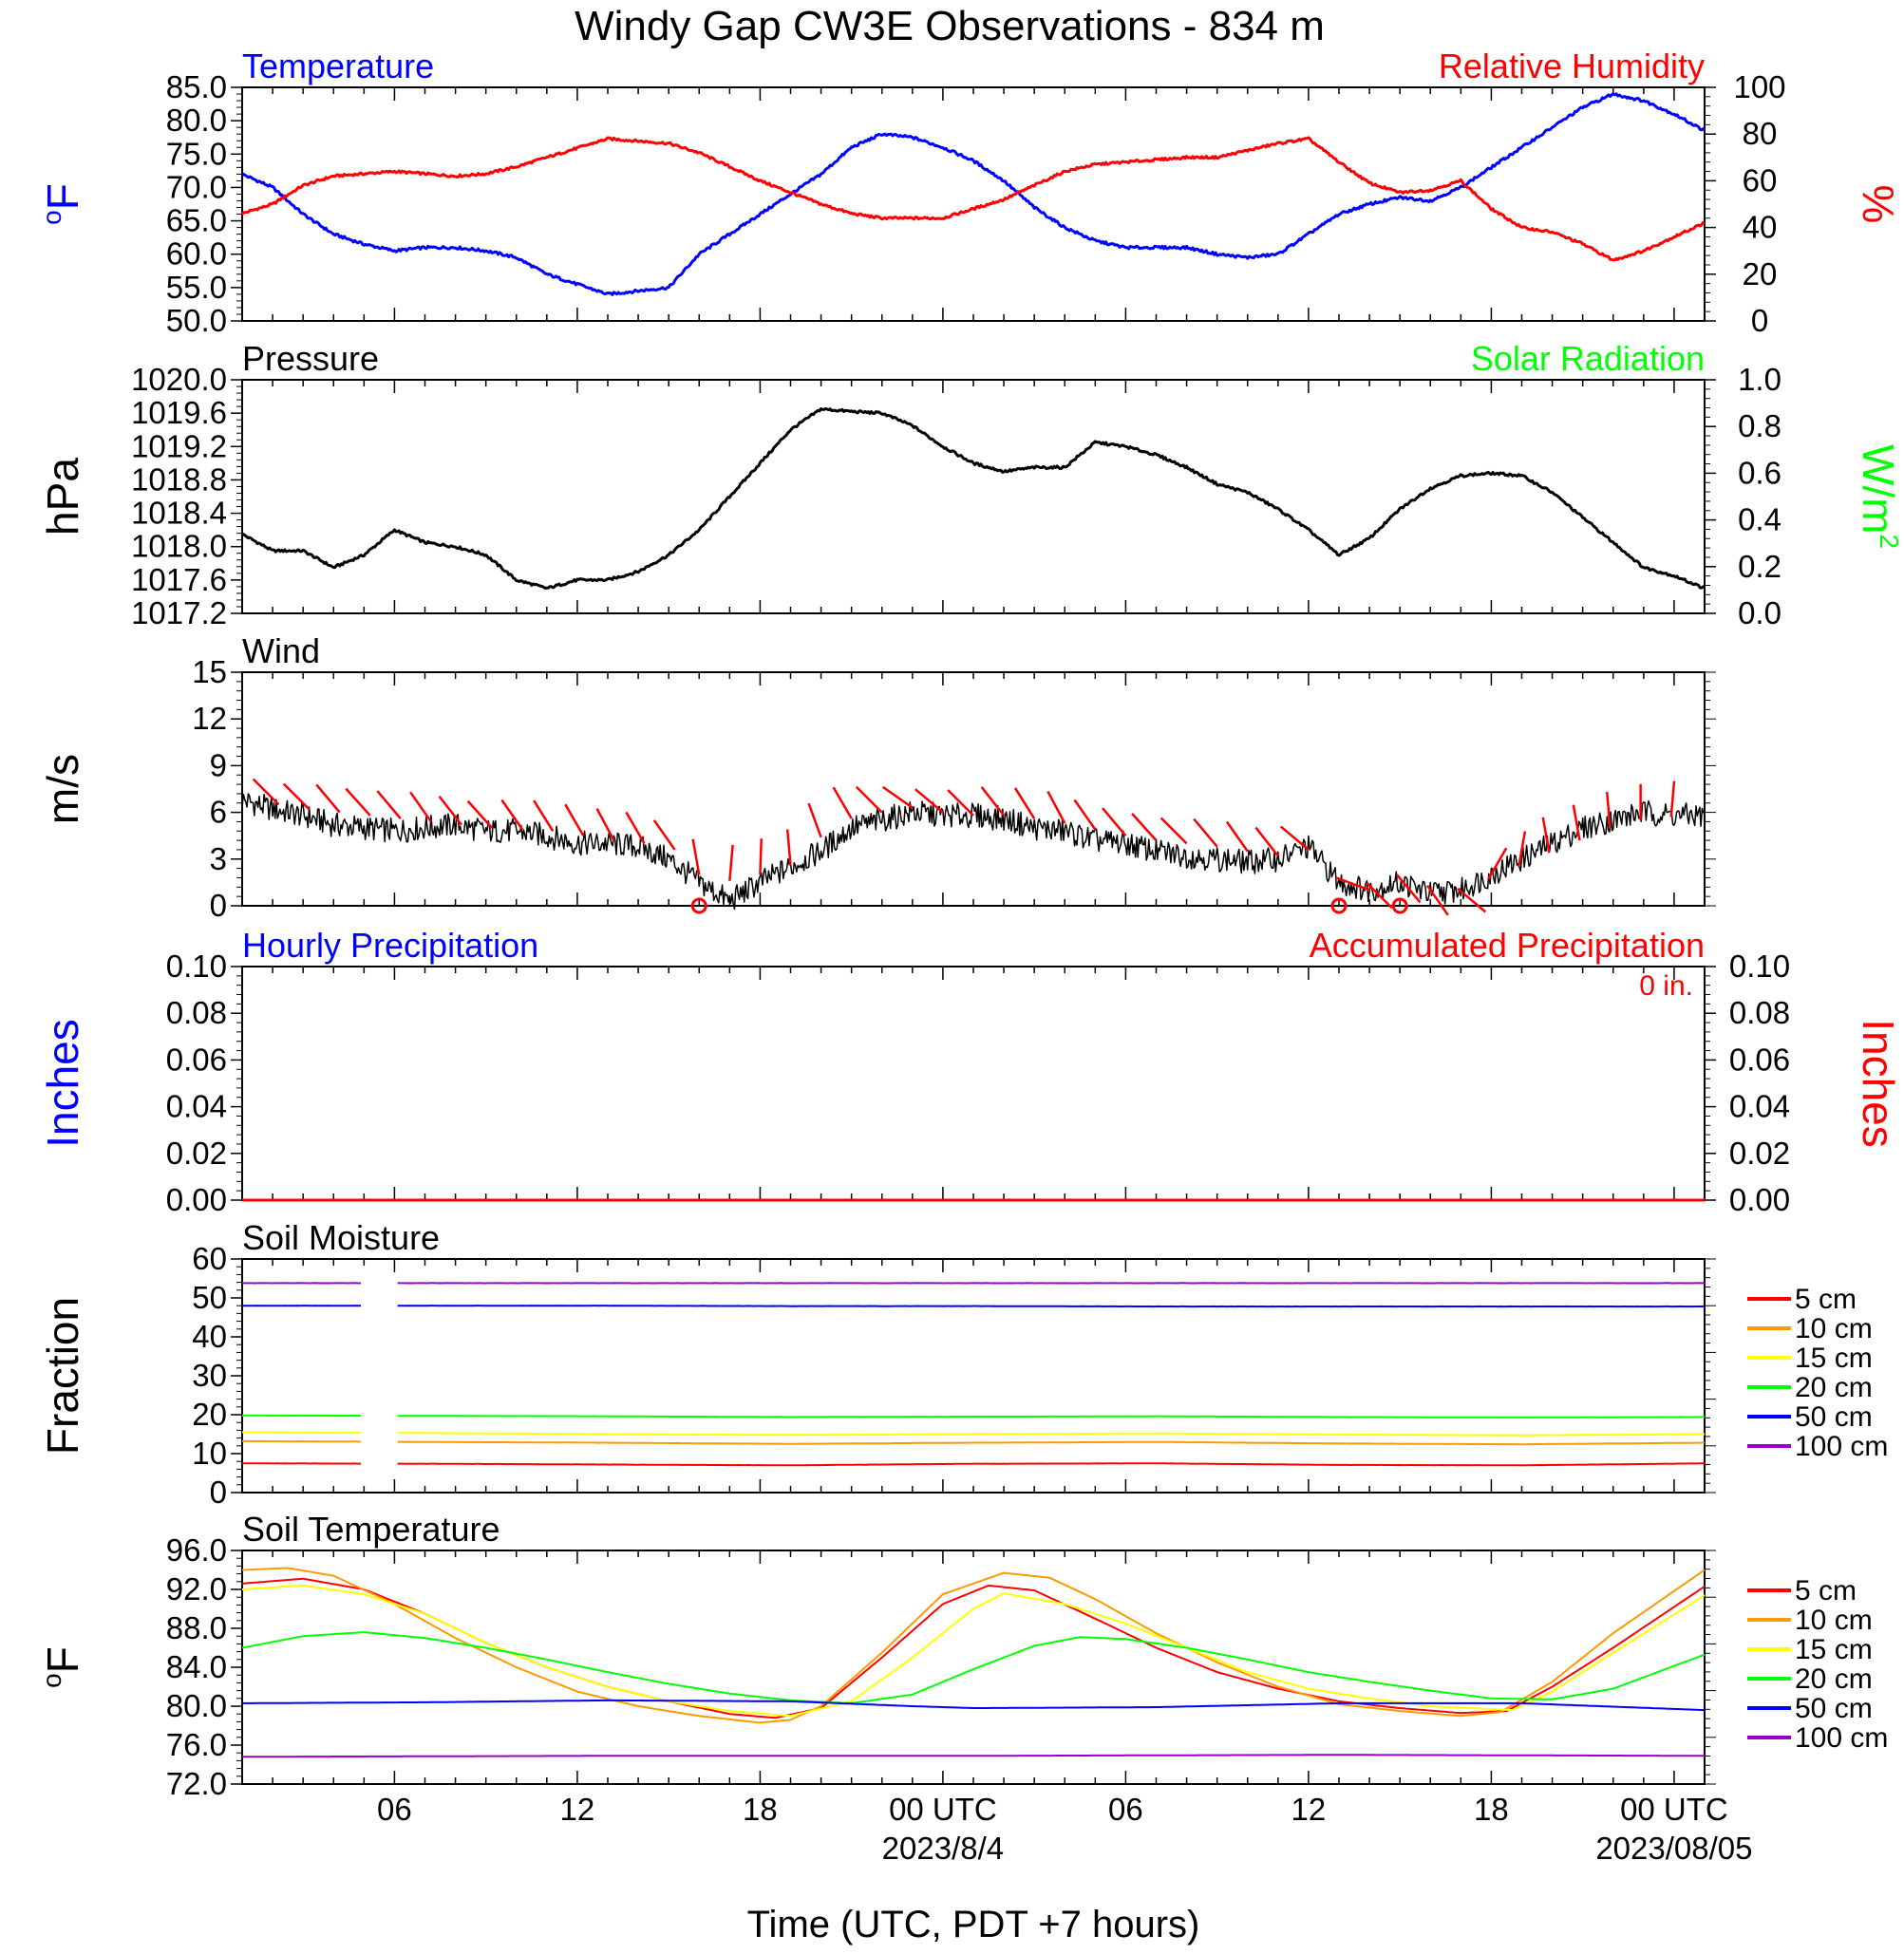  What do you see at coordinates (179, 546) in the screenshot?
I see `left-axis-tick-label: 1018.0` at bounding box center [179, 546].